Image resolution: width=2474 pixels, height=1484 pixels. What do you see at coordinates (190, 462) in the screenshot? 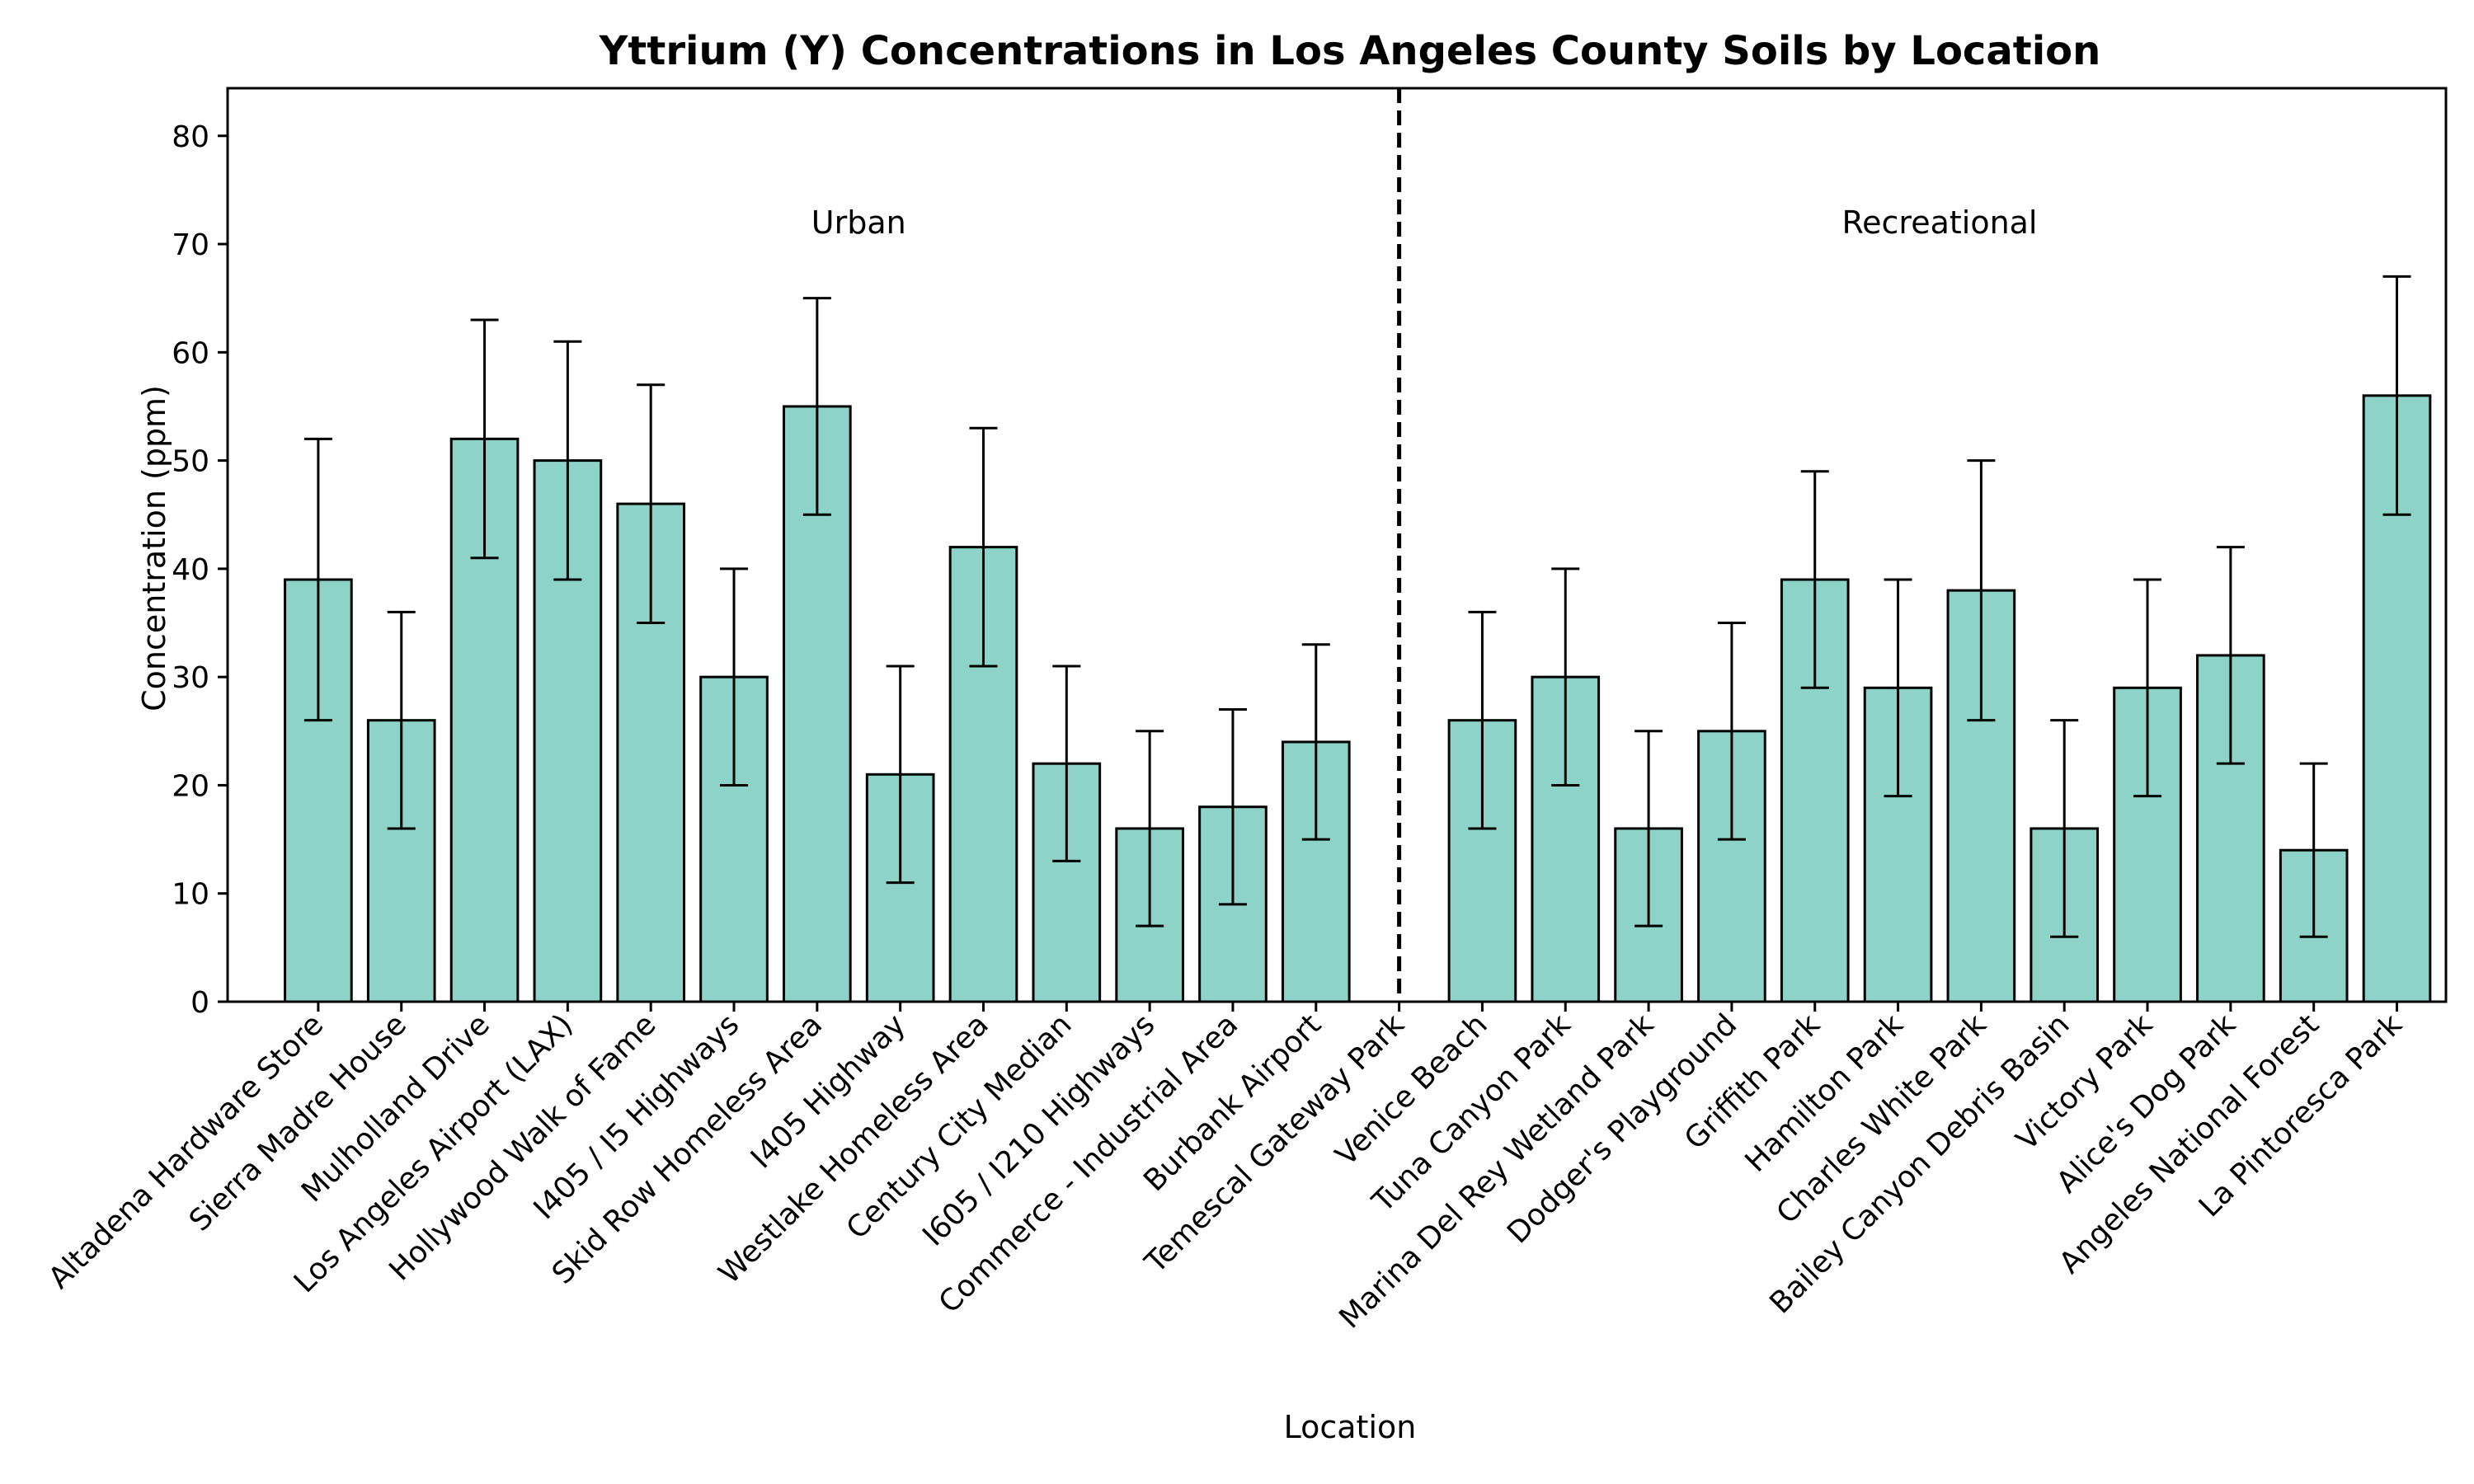
I see `y-tick-label: 50` at bounding box center [190, 462].